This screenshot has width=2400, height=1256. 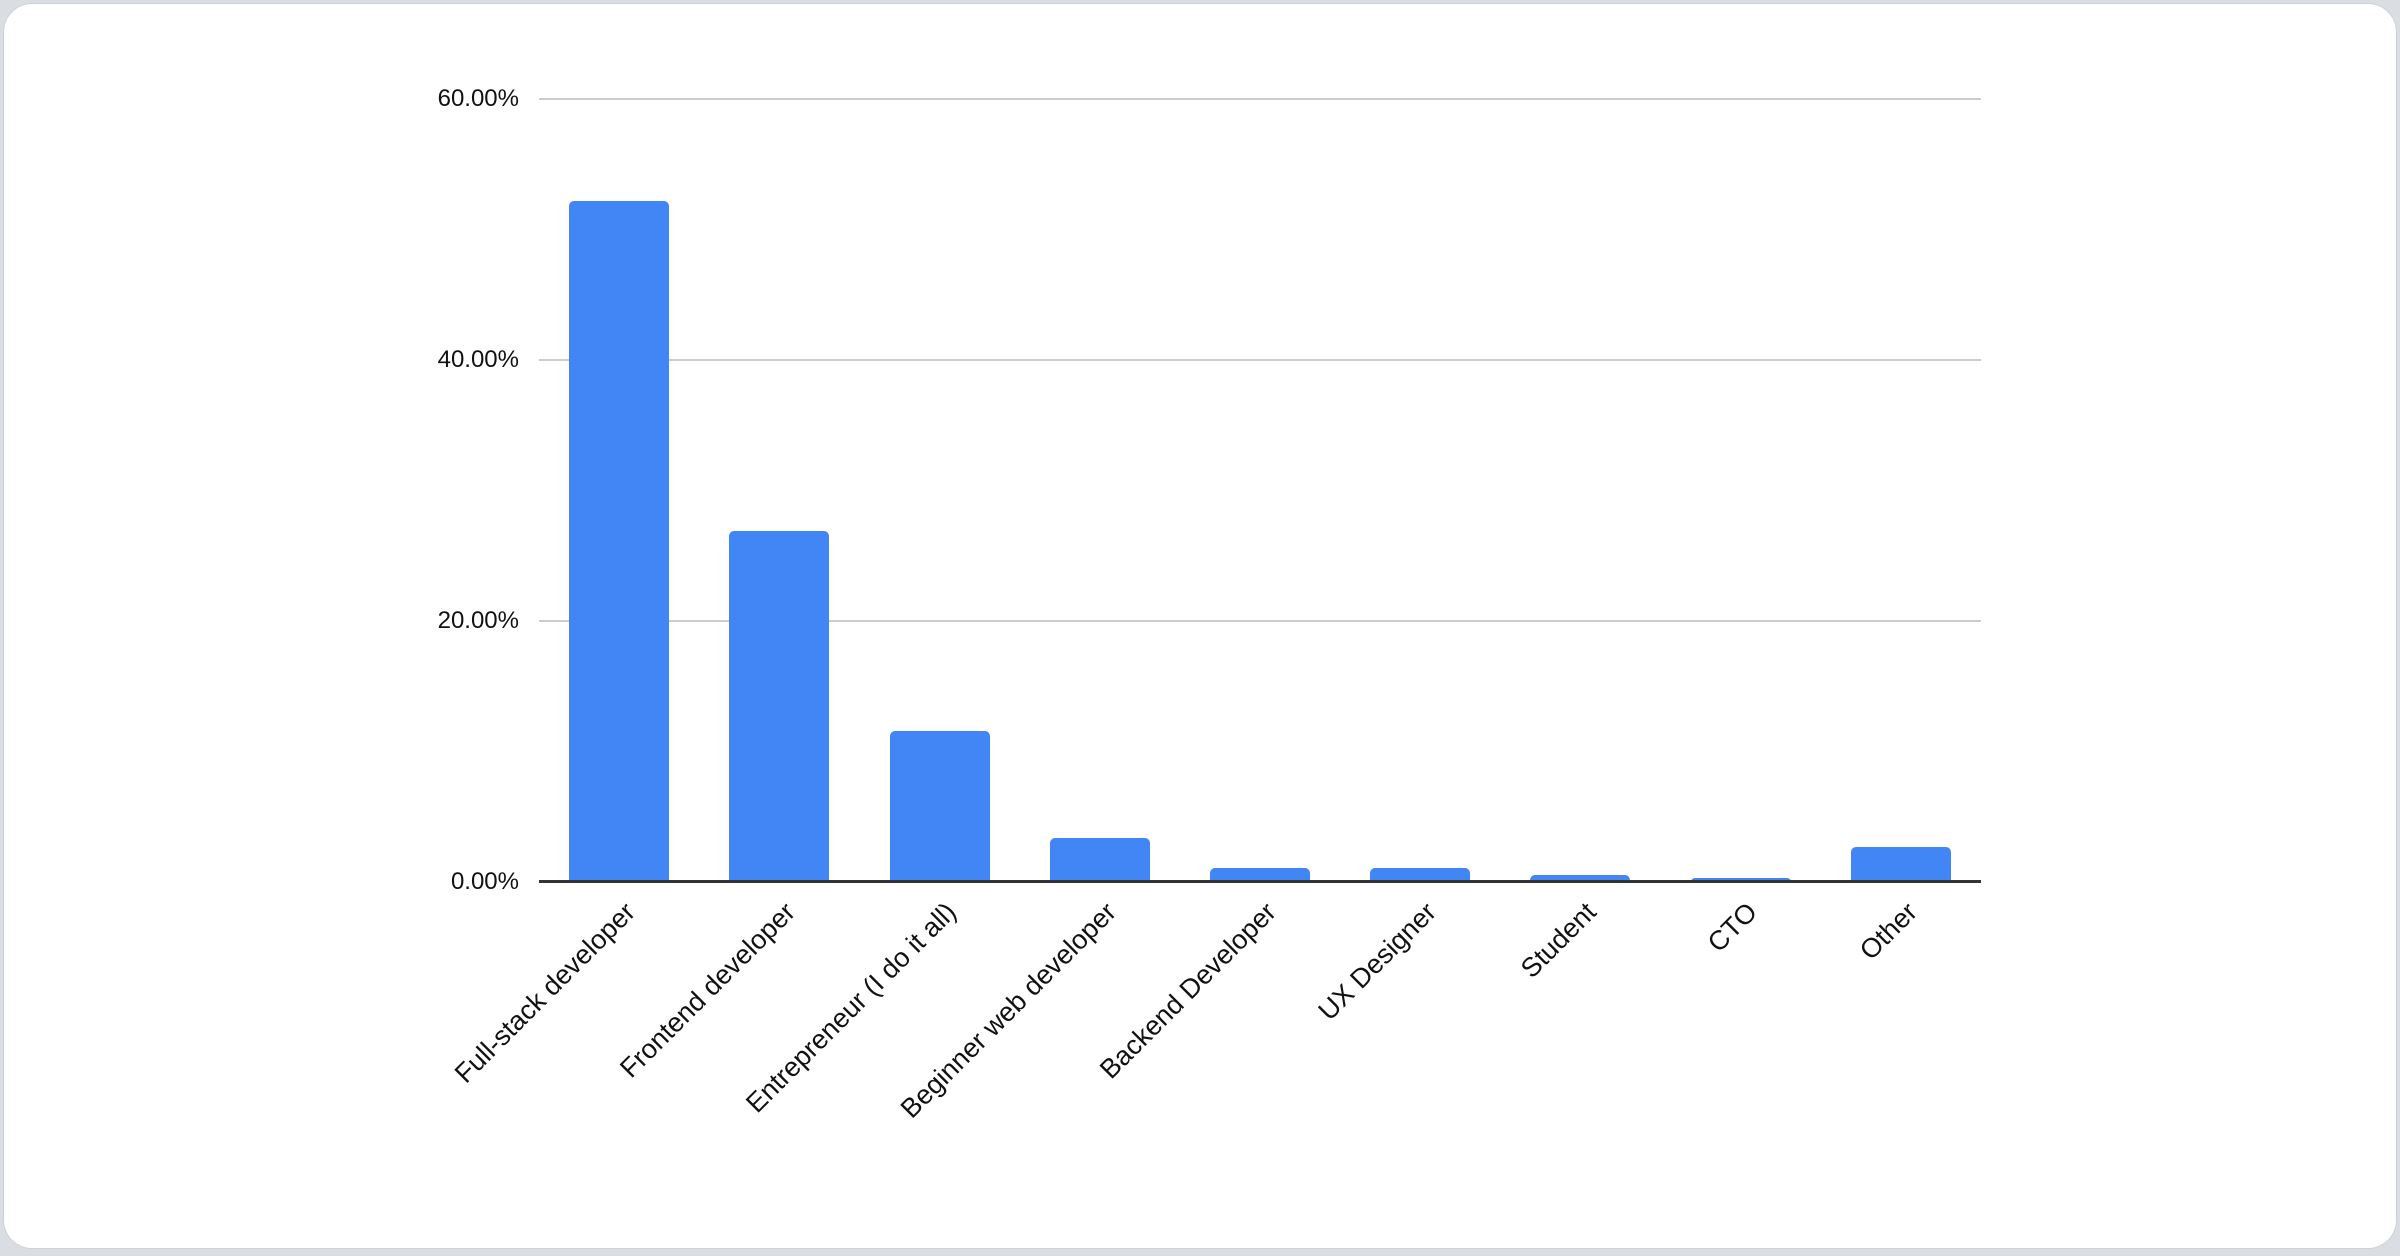 I want to click on x-axis-label-frontend-developer: Frontend developer, so click(x=708, y=990).